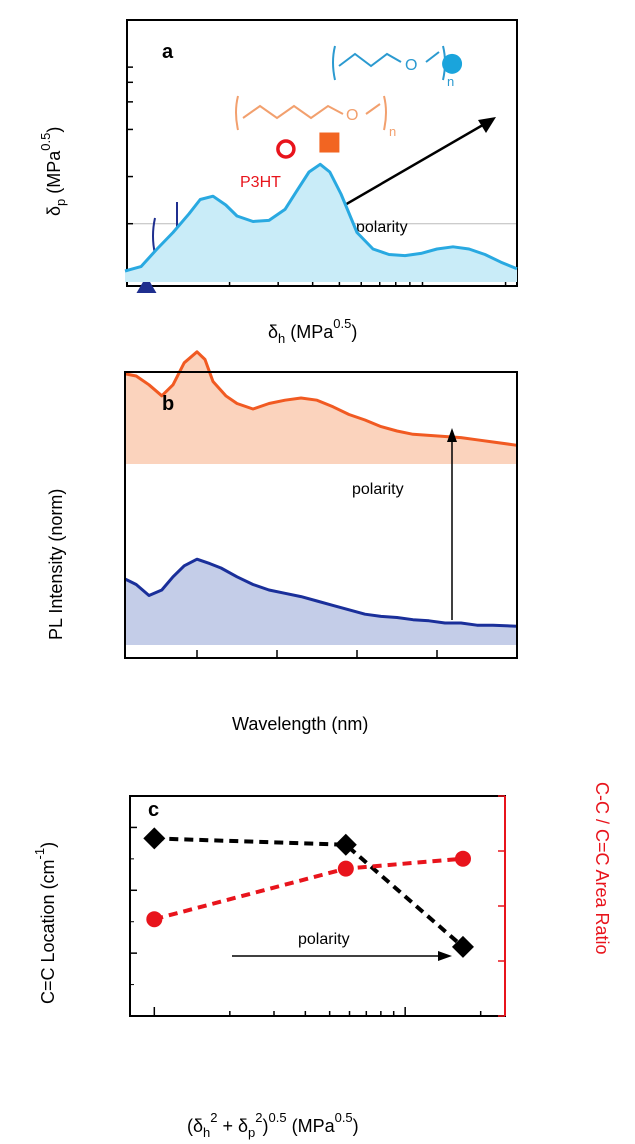 Image resolution: width=635 pixels, height=1144 pixels. Describe the element at coordinates (311, 113) in the screenshot. I see `pthf-structure` at that location.